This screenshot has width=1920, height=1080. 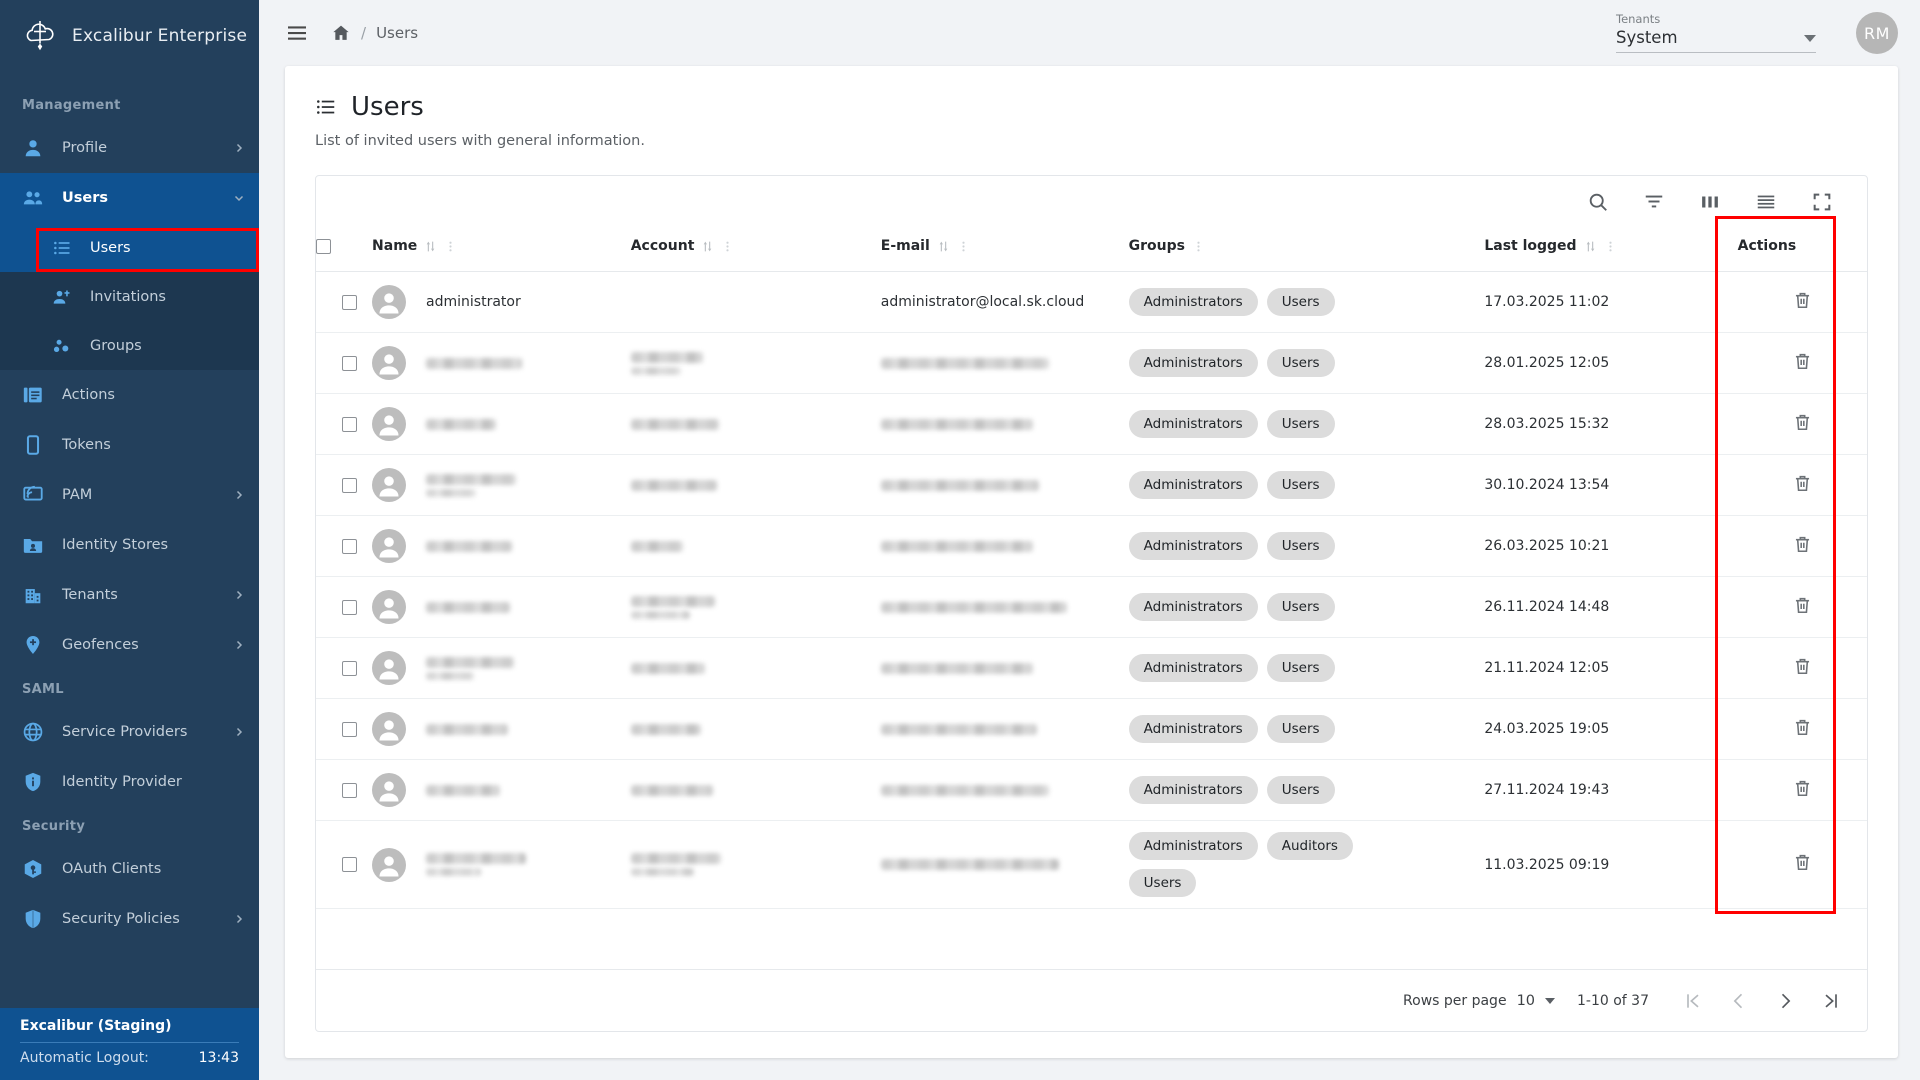 What do you see at coordinates (129, 495) in the screenshot?
I see `sidebar-item-pam: PAM` at bounding box center [129, 495].